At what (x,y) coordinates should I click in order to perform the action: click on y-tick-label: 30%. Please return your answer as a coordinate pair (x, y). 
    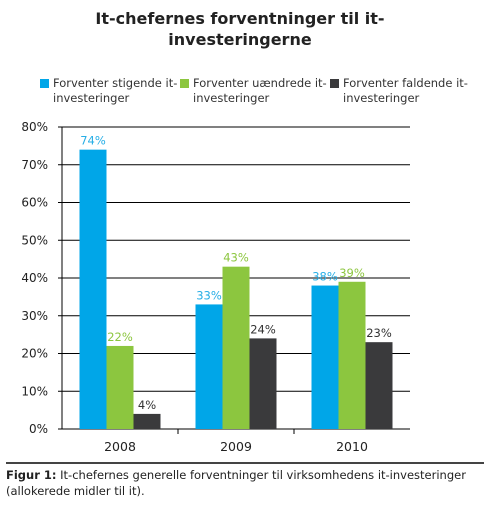
    Looking at the image, I should click on (34, 316).